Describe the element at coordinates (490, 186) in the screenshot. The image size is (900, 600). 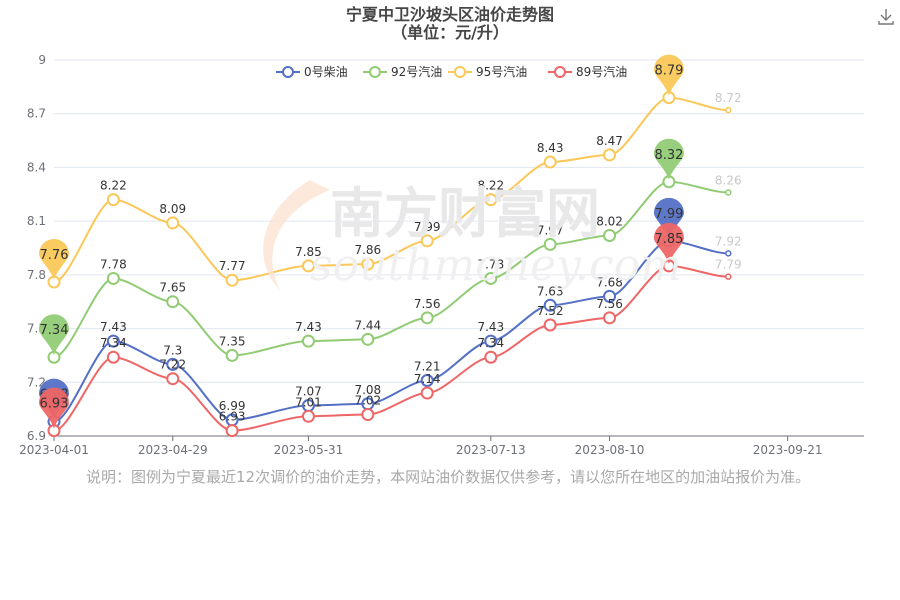
I see `data-label: 8.22` at that location.